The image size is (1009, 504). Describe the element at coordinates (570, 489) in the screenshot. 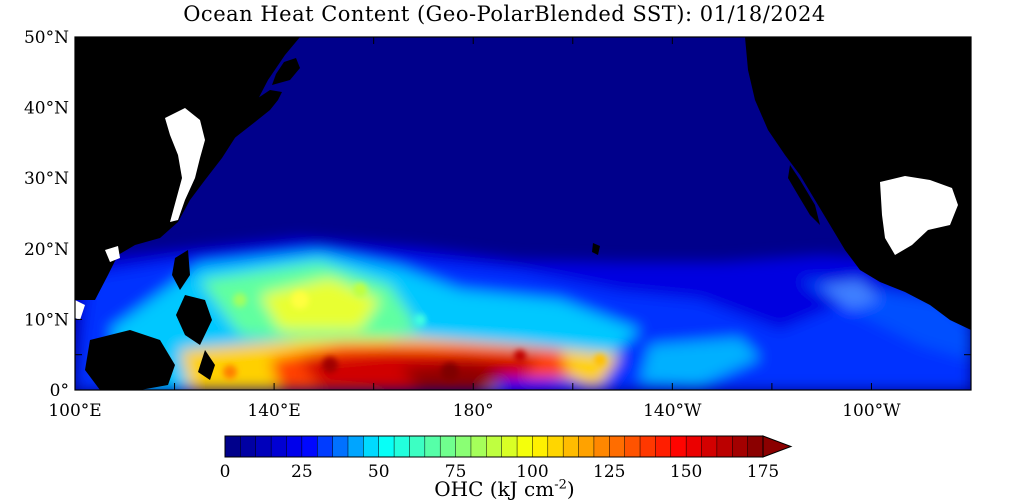

I see `colorbar-title-close: )` at that location.